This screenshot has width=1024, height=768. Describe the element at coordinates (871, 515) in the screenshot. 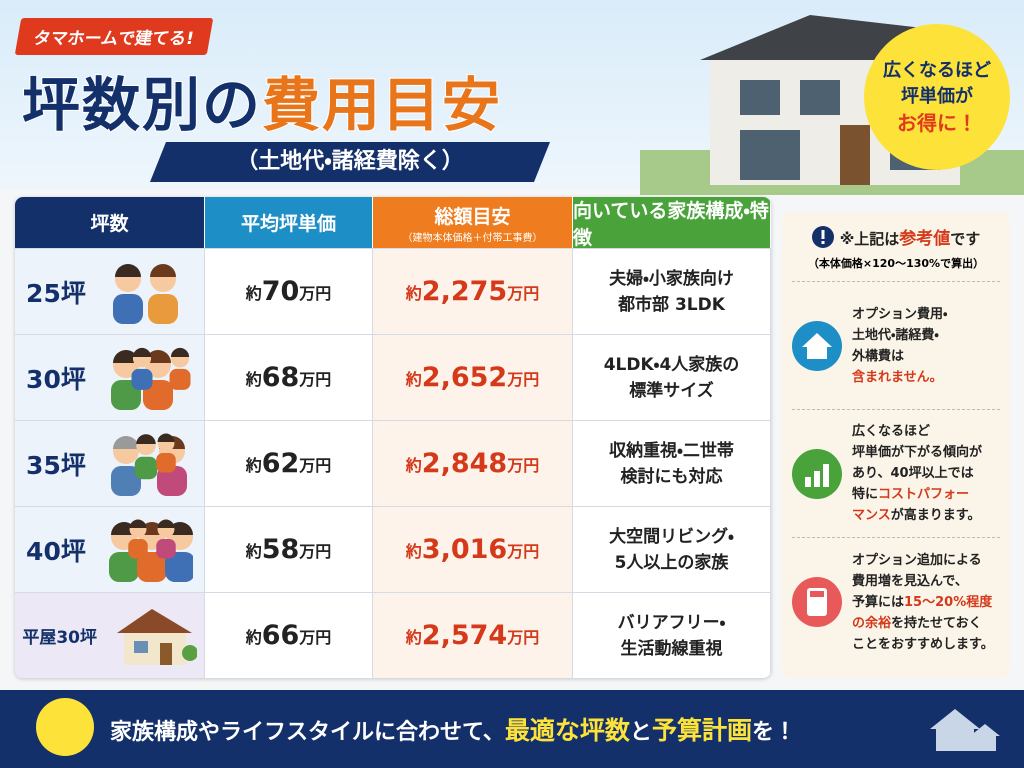

I see `emphasis: マンス` at that location.